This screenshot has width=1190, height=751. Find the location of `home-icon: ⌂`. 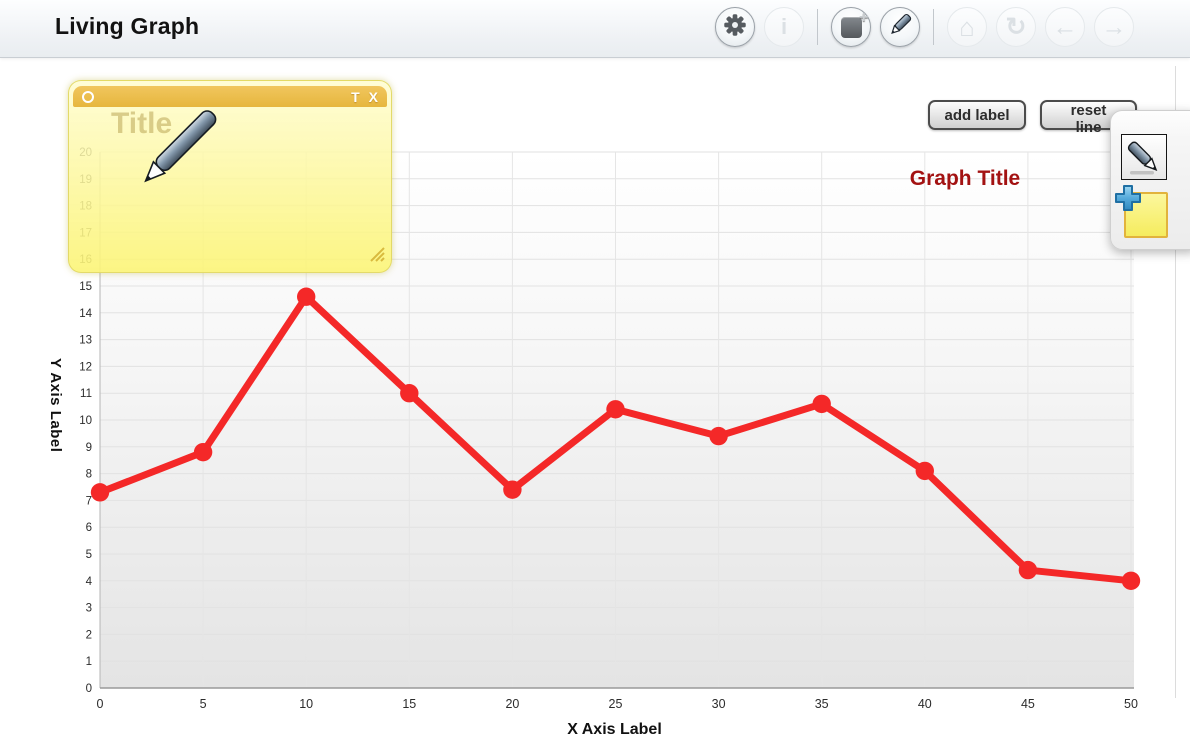

home-icon: ⌂ is located at coordinates (967, 27).